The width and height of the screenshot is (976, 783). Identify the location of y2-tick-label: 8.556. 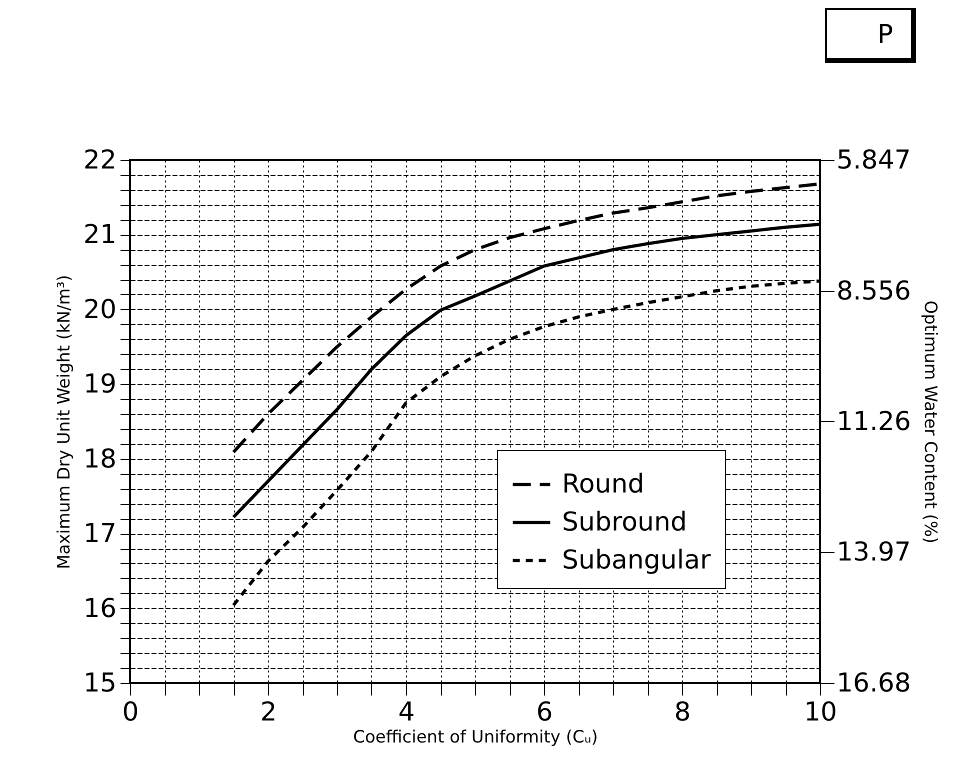
(873, 291).